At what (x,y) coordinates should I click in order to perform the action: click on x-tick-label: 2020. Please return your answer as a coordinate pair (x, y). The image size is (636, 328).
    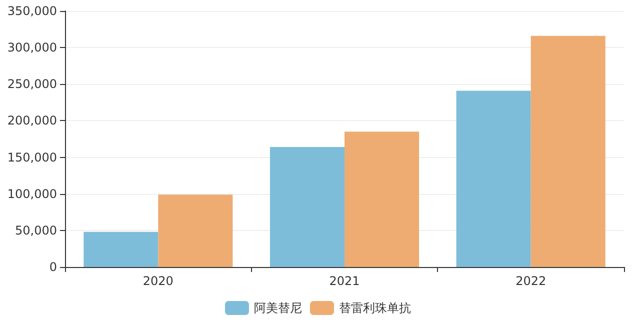
    Looking at the image, I should click on (158, 281).